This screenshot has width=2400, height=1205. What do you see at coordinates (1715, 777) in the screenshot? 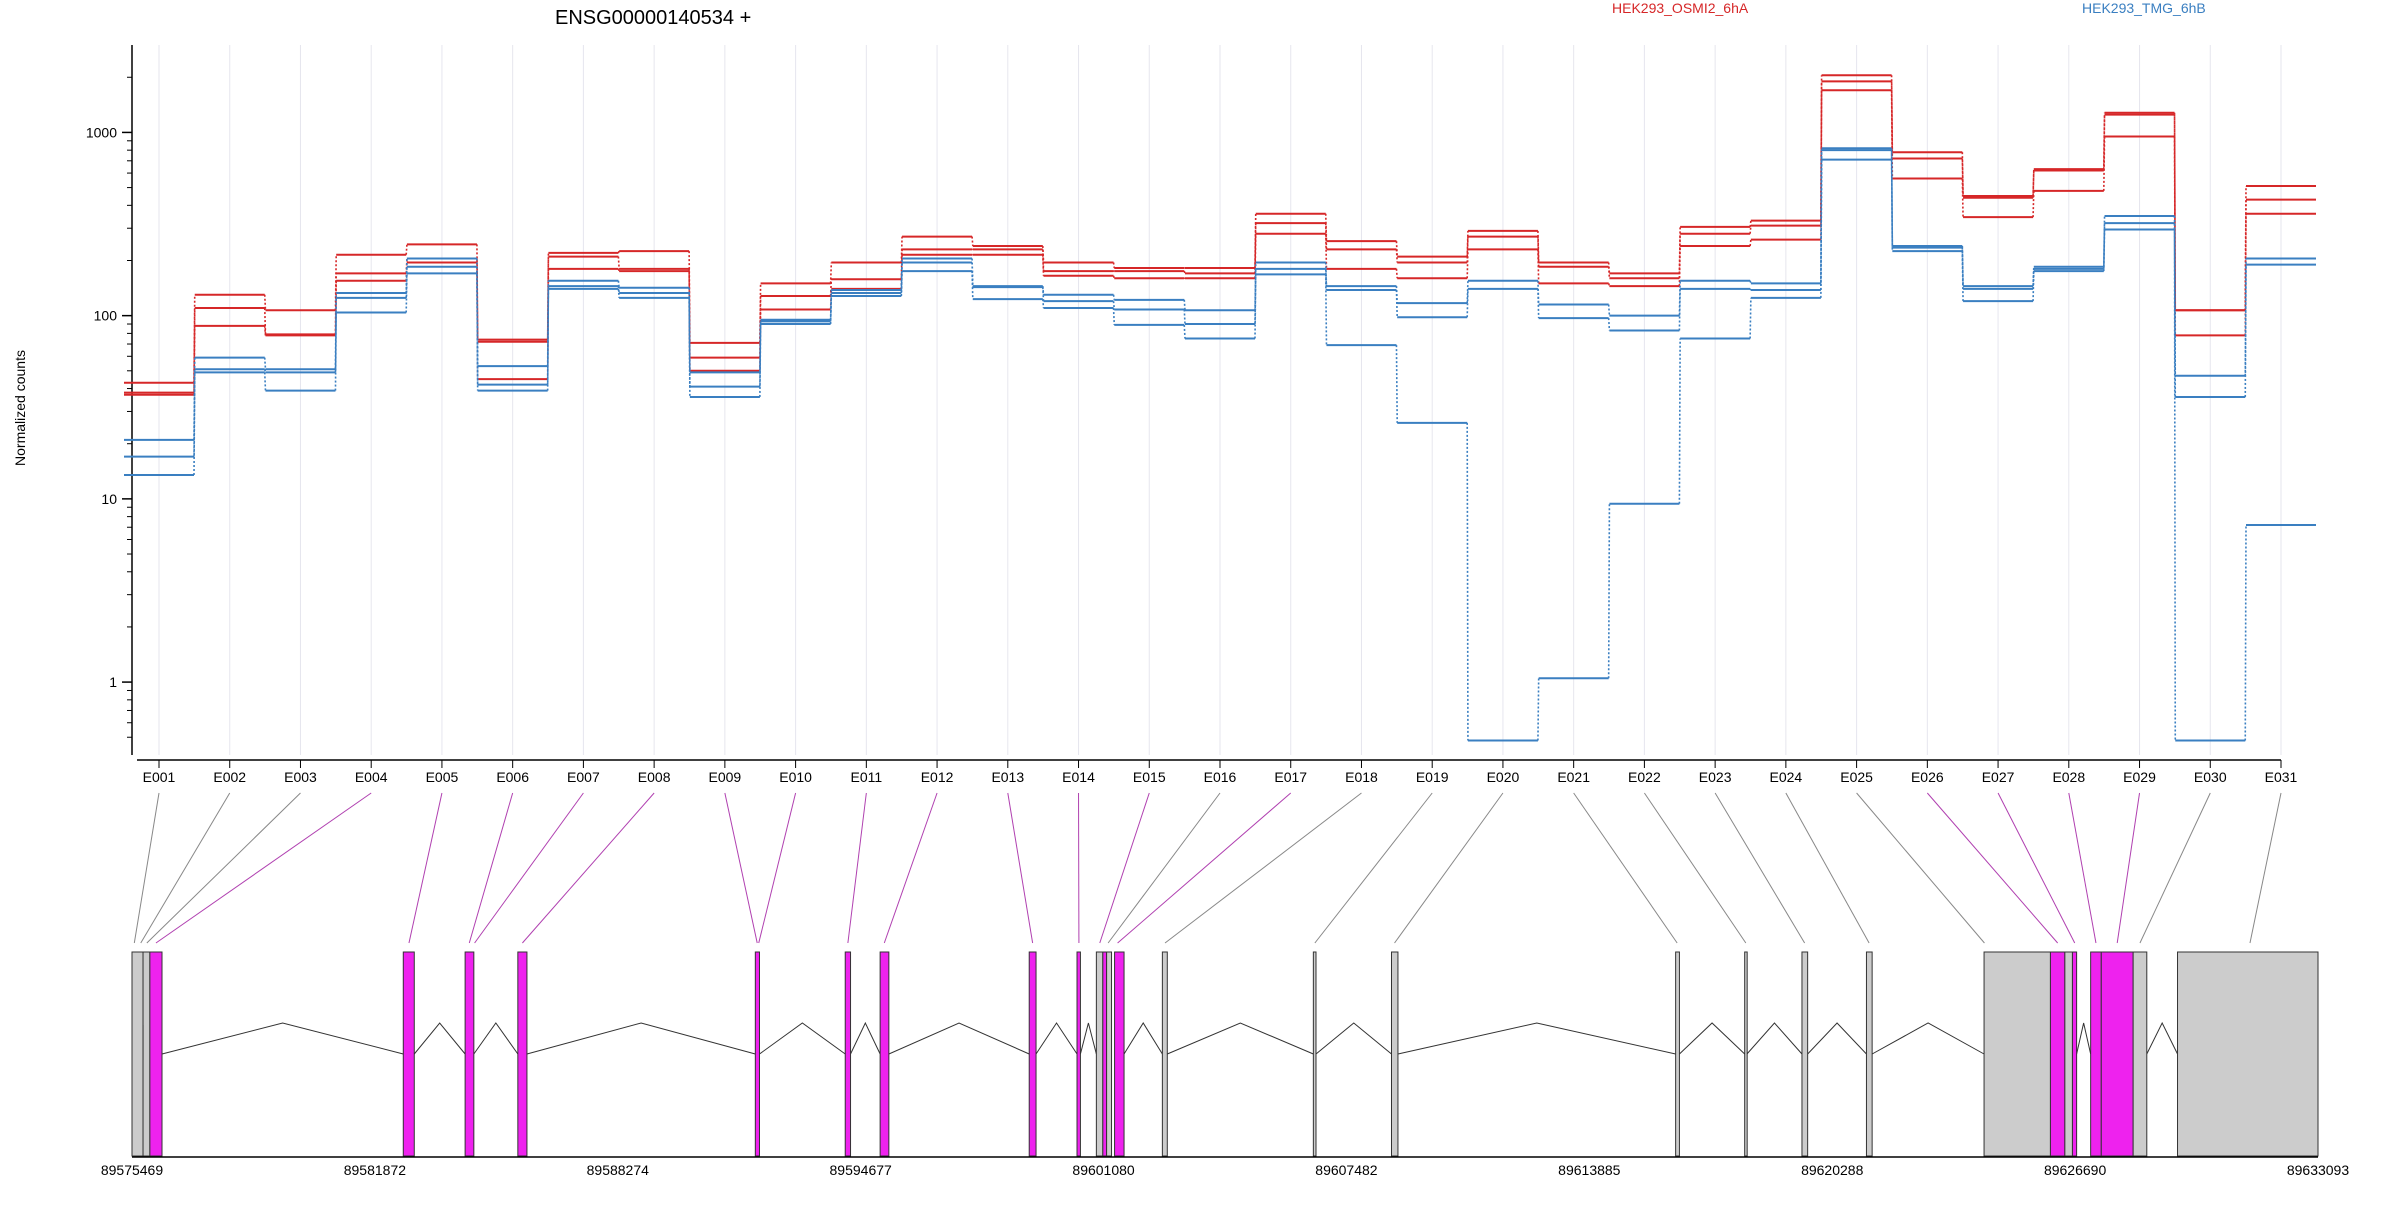
I see `x-tick-label: E023` at bounding box center [1715, 777].